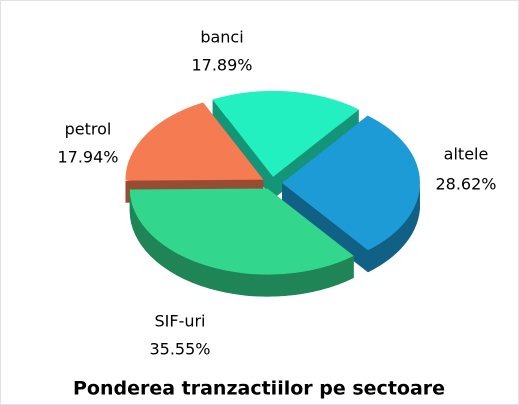  I want to click on slice-value-label: 35.55%, so click(179, 349).